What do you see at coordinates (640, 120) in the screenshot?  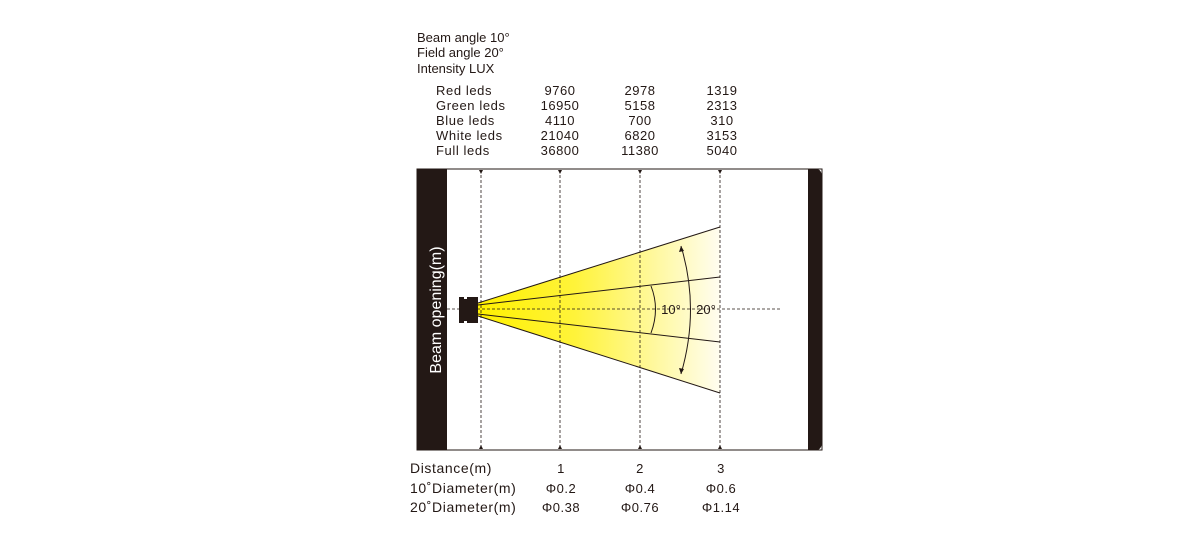 I see `lux-value: 700` at bounding box center [640, 120].